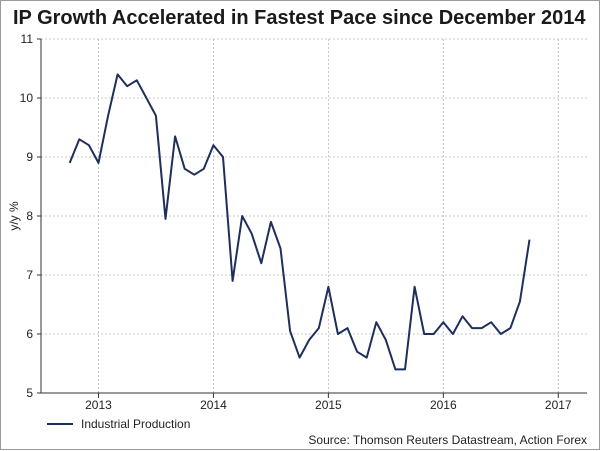 The height and width of the screenshot is (451, 600). I want to click on x-tick-label: 2015, so click(328, 405).